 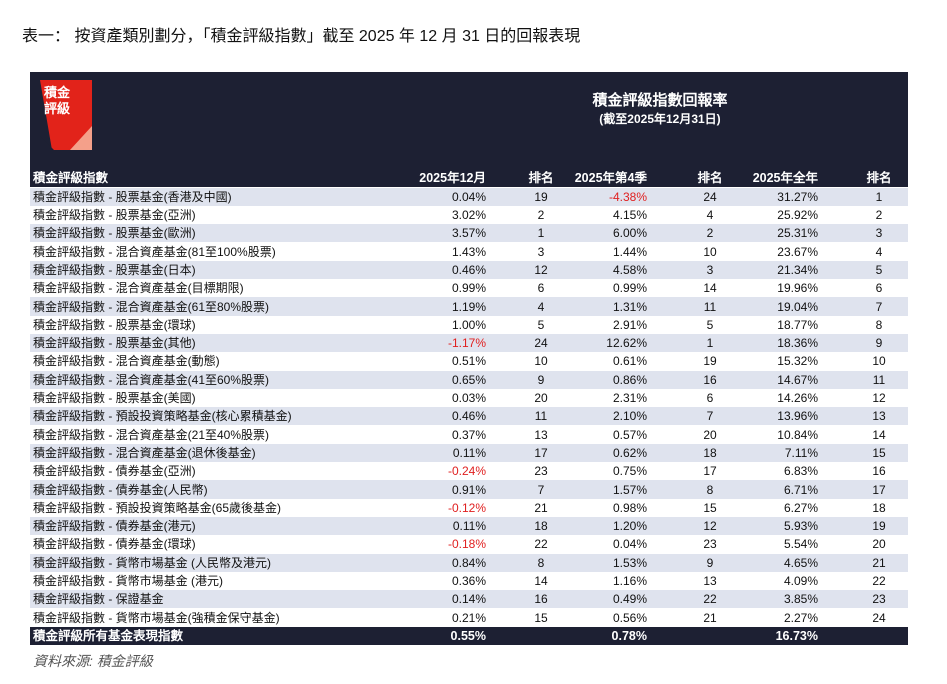 I want to click on table-cell: -0.24%, so click(x=466, y=471).